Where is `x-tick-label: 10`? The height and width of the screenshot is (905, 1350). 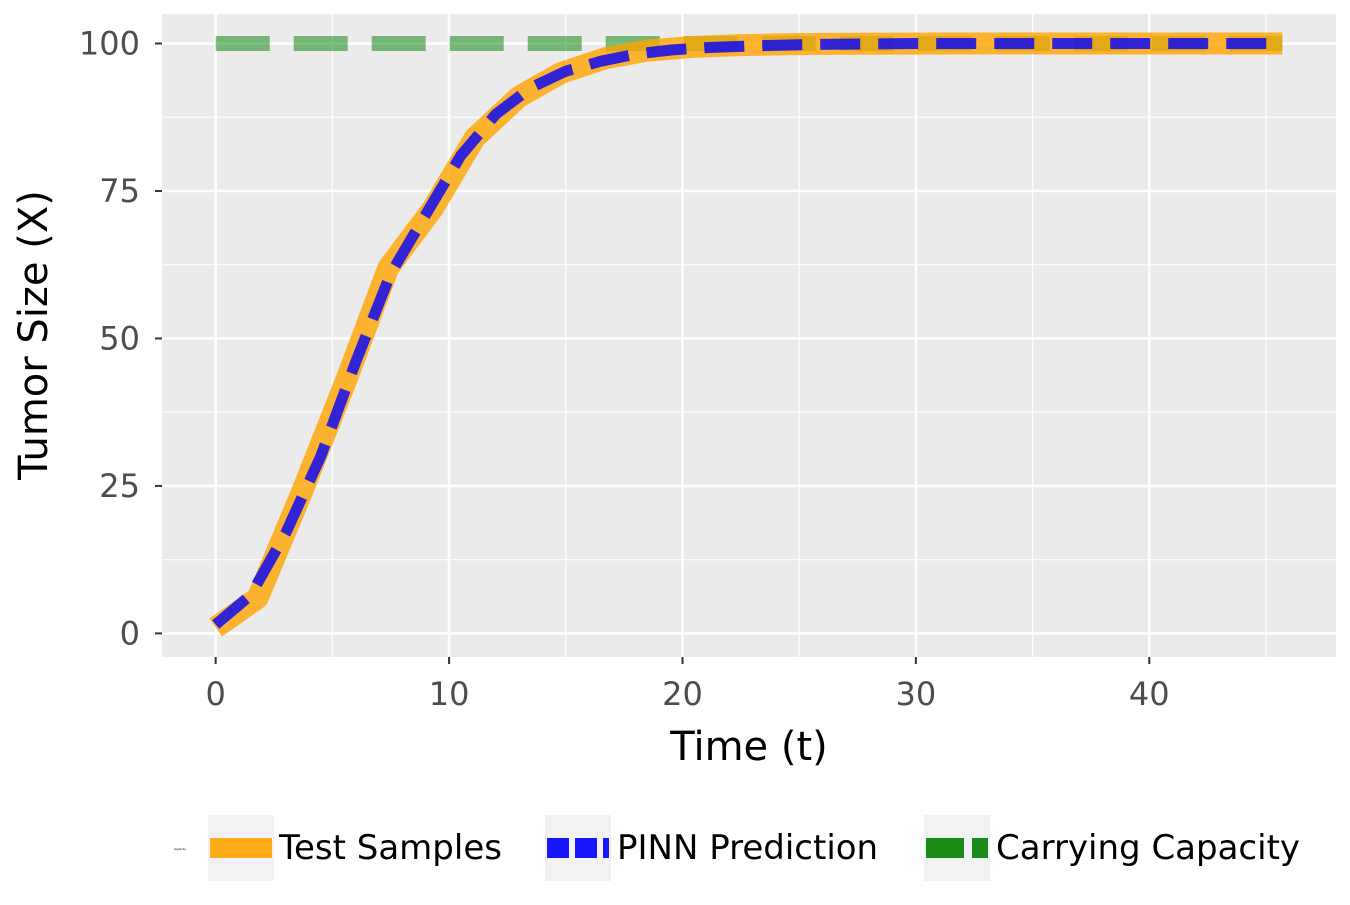 x-tick-label: 10 is located at coordinates (449, 694).